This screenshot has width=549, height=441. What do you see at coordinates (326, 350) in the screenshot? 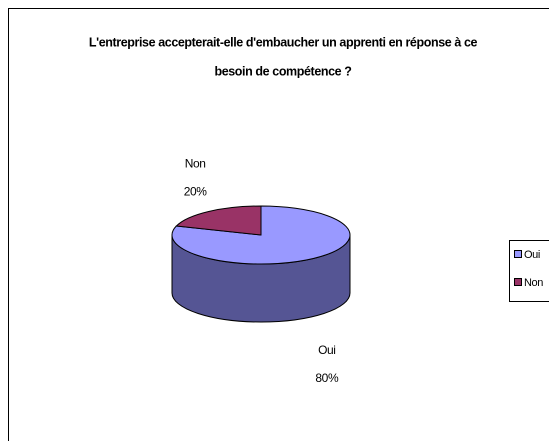
I see `slice-label: Oui` at bounding box center [326, 350].